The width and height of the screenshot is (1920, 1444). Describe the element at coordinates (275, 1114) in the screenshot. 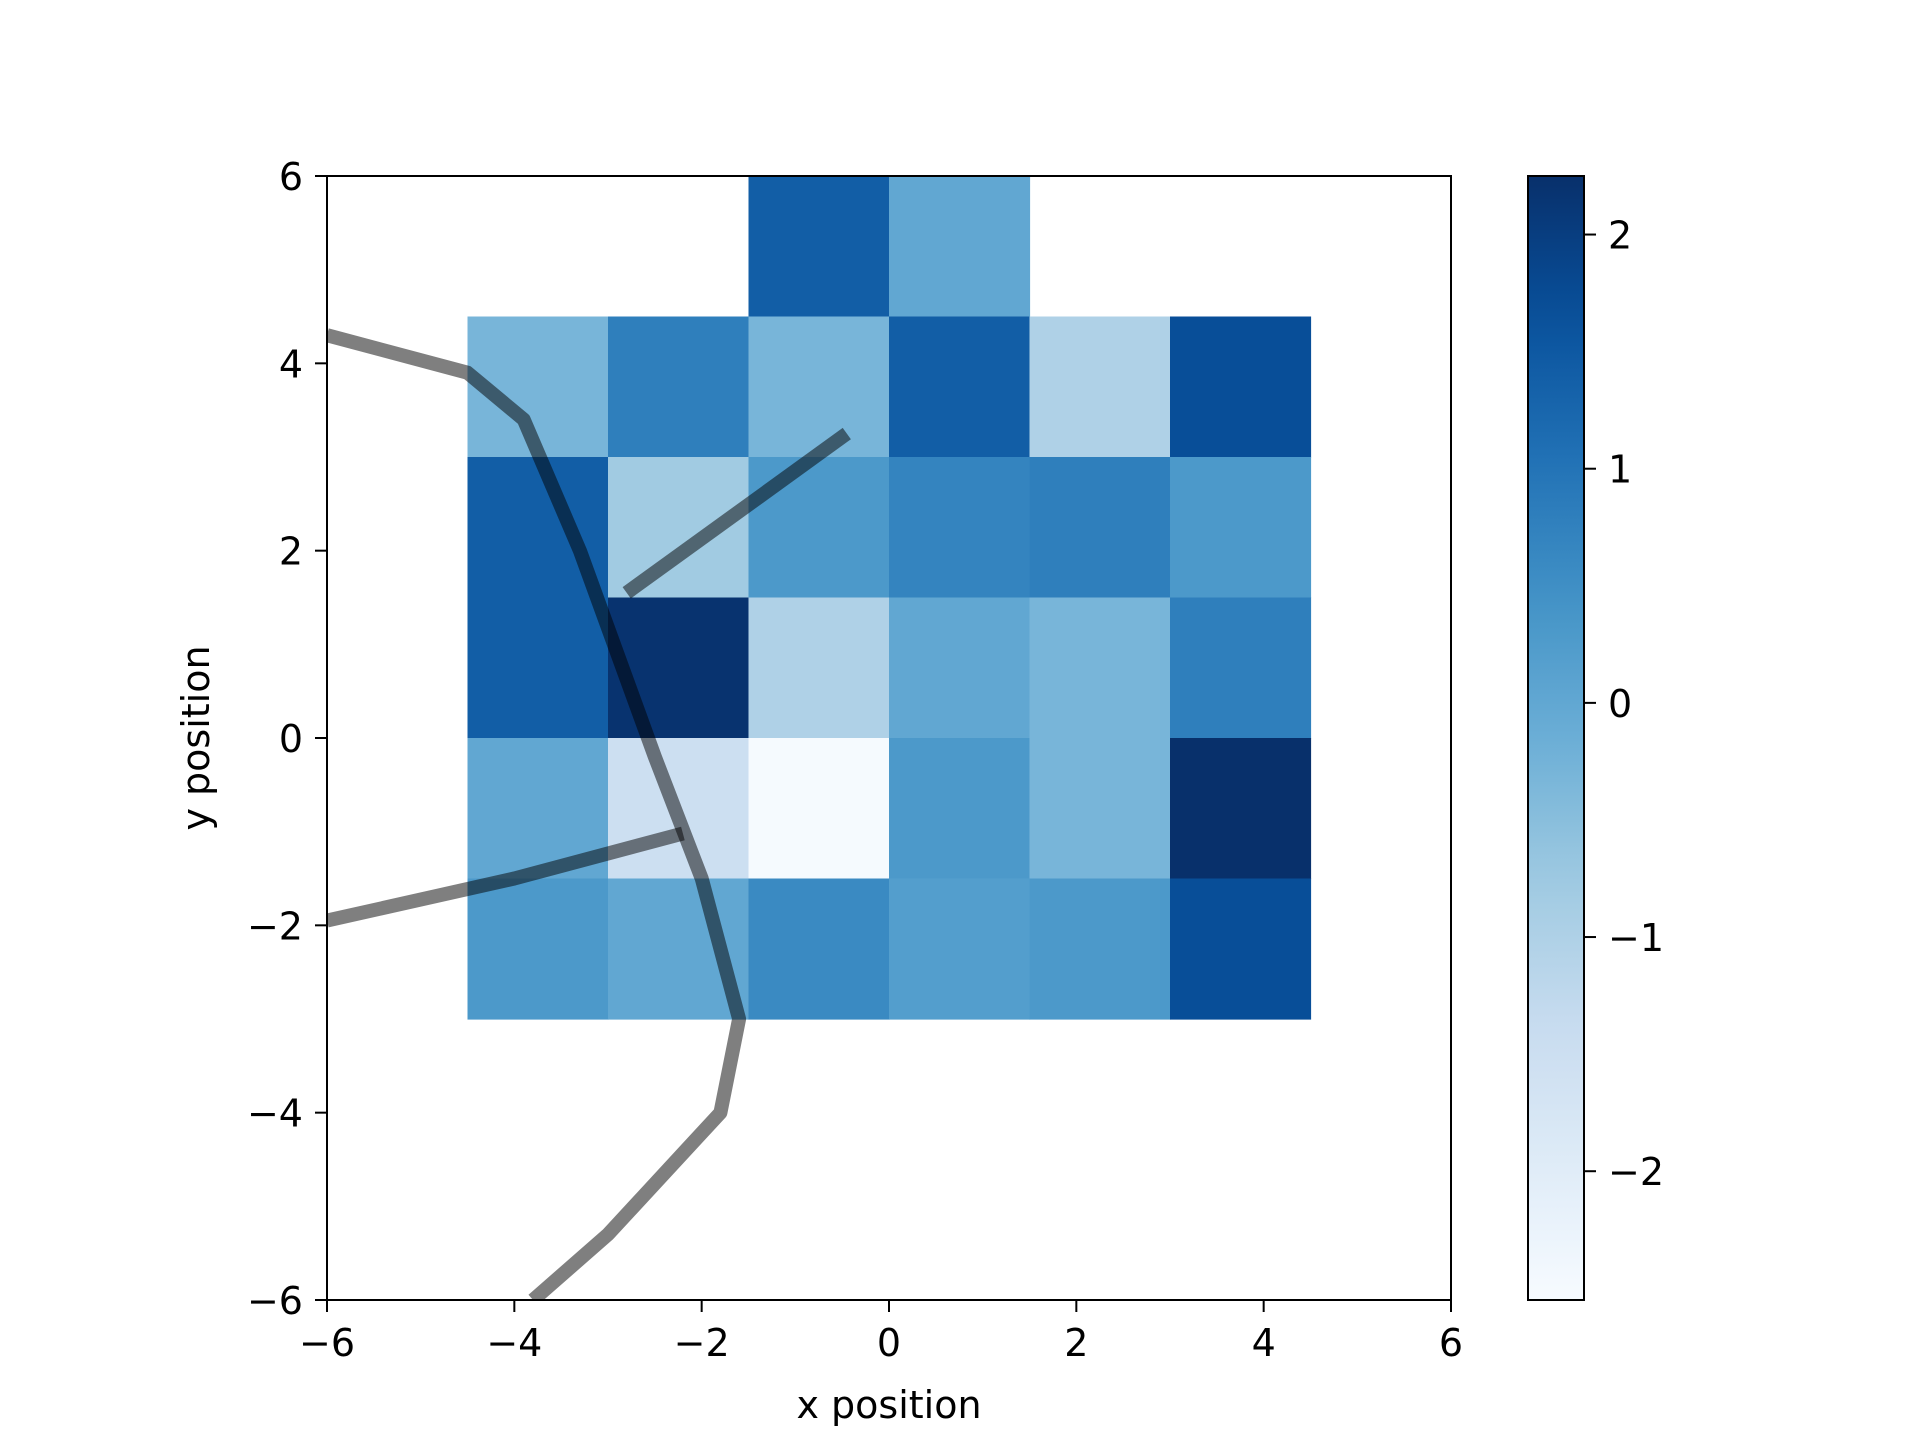

I see `y-tick-label: −4` at that location.